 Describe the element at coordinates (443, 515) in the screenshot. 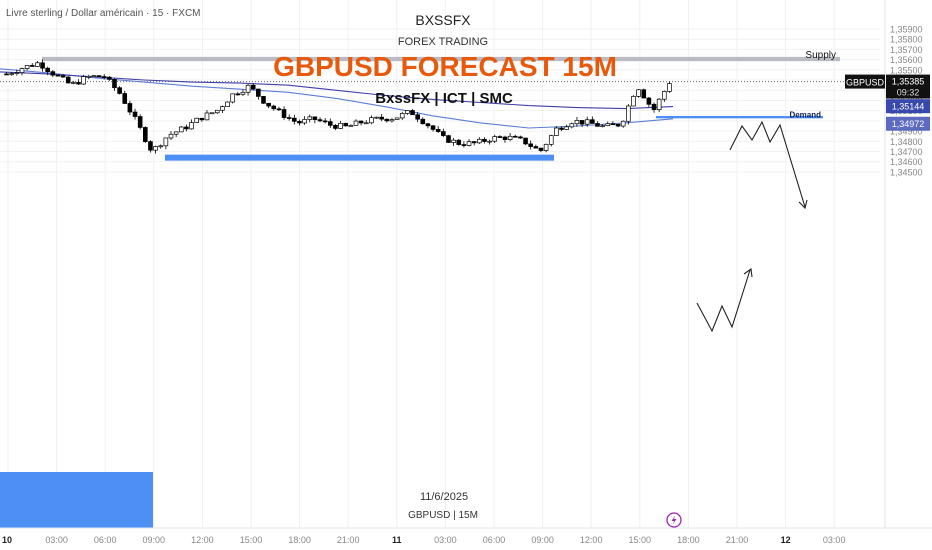

I see `footer-pair: GBPUSD | 15M` at that location.